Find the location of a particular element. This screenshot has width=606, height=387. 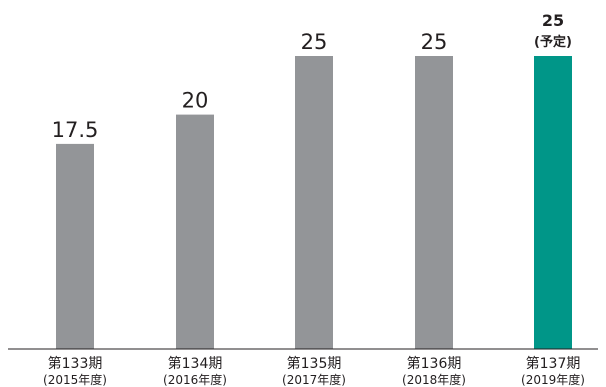

x-tick-sublabel-3: (2017年度) is located at coordinates (314, 379).